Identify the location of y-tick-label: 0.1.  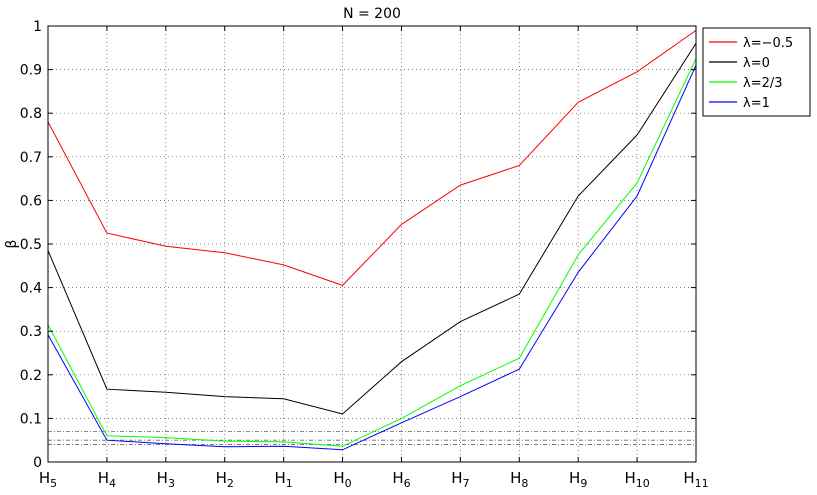
(31, 419).